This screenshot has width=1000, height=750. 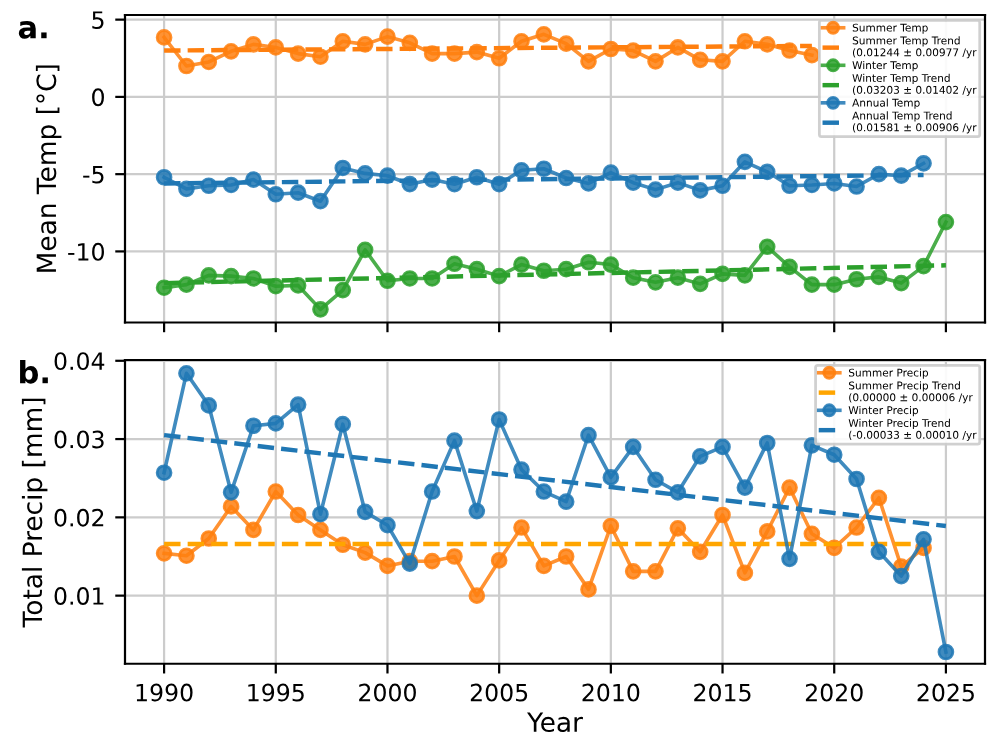 What do you see at coordinates (93, 174) in the screenshot?
I see `y-tick-label: -5` at bounding box center [93, 174].